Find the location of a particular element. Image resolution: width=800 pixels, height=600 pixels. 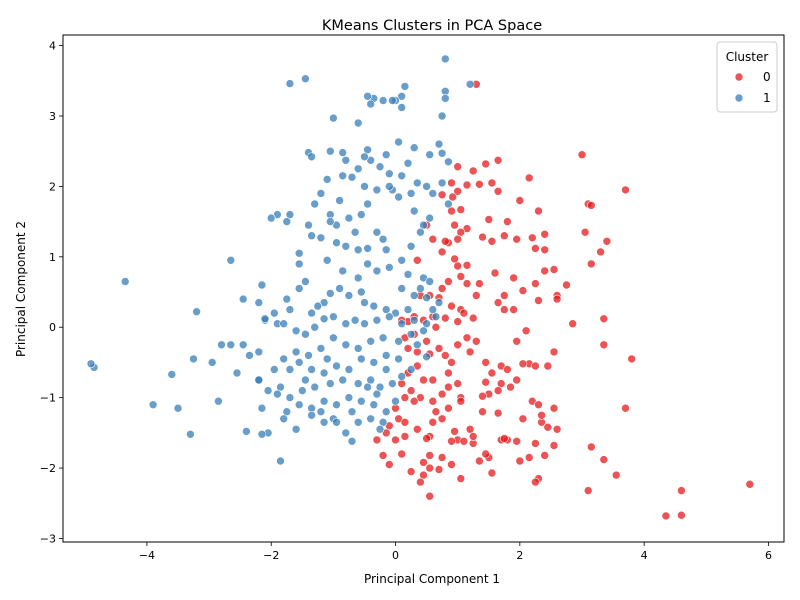

x-tick-label: −4 is located at coordinates (147, 555).